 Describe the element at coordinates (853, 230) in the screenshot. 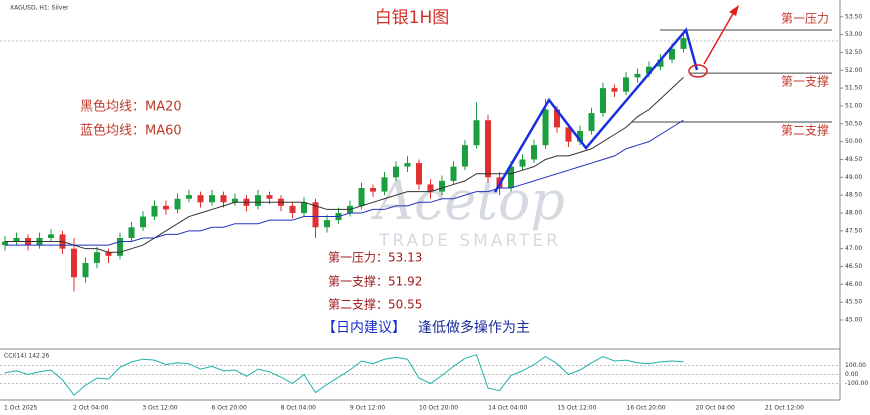

I see `y-tick-label: 47.50` at that location.